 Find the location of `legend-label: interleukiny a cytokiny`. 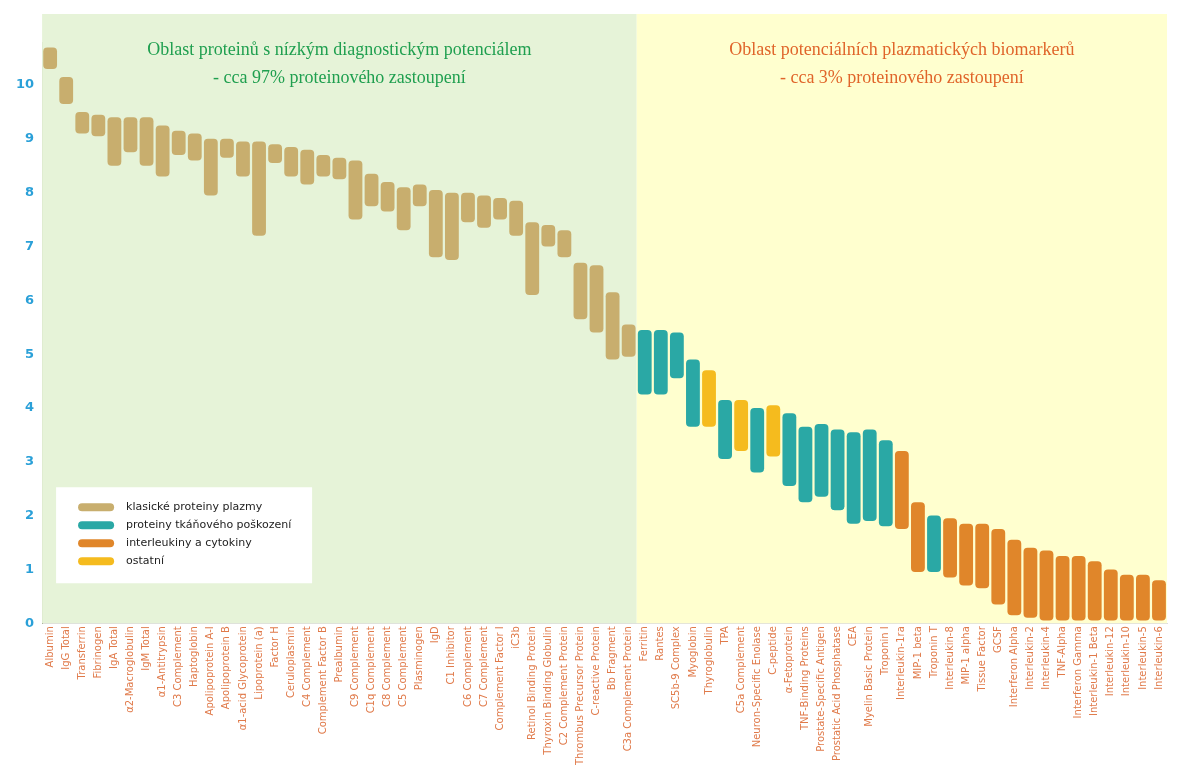

legend-label: interleukiny a cytokiny is located at coordinates (189, 543).